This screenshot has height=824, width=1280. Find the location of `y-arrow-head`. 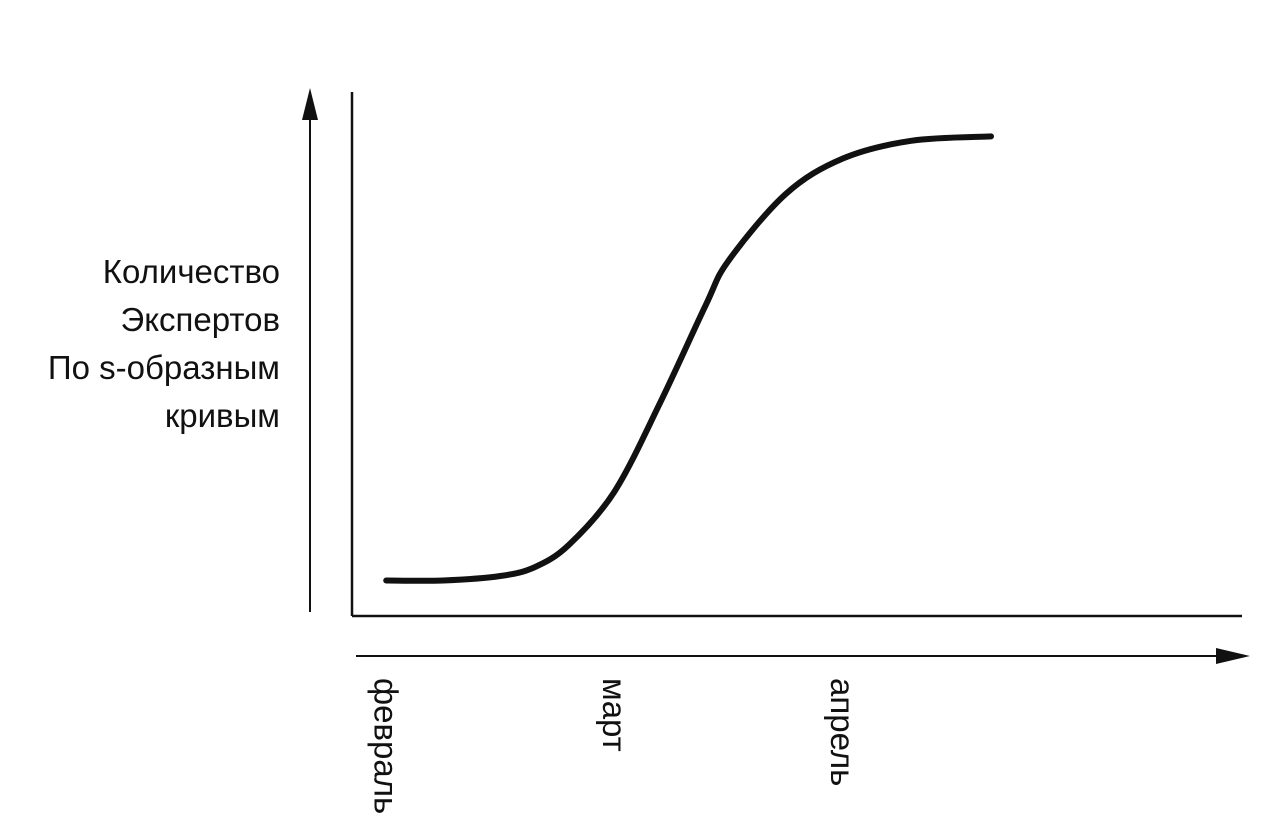

y-arrow-head is located at coordinates (310, 104).